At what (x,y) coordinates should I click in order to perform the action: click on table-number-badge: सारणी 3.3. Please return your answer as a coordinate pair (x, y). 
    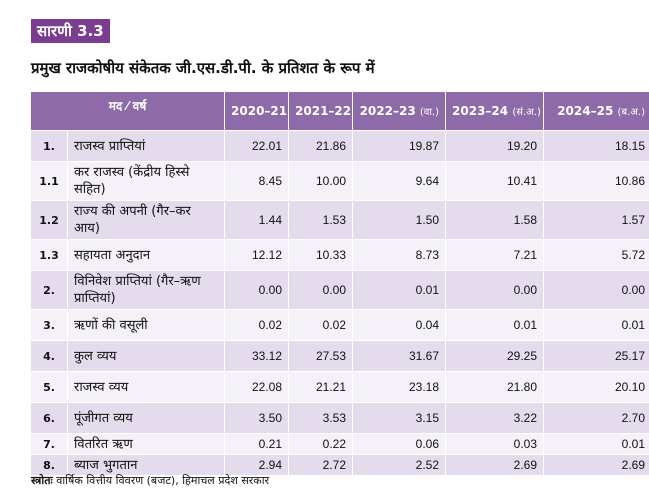
    Looking at the image, I should click on (70, 31).